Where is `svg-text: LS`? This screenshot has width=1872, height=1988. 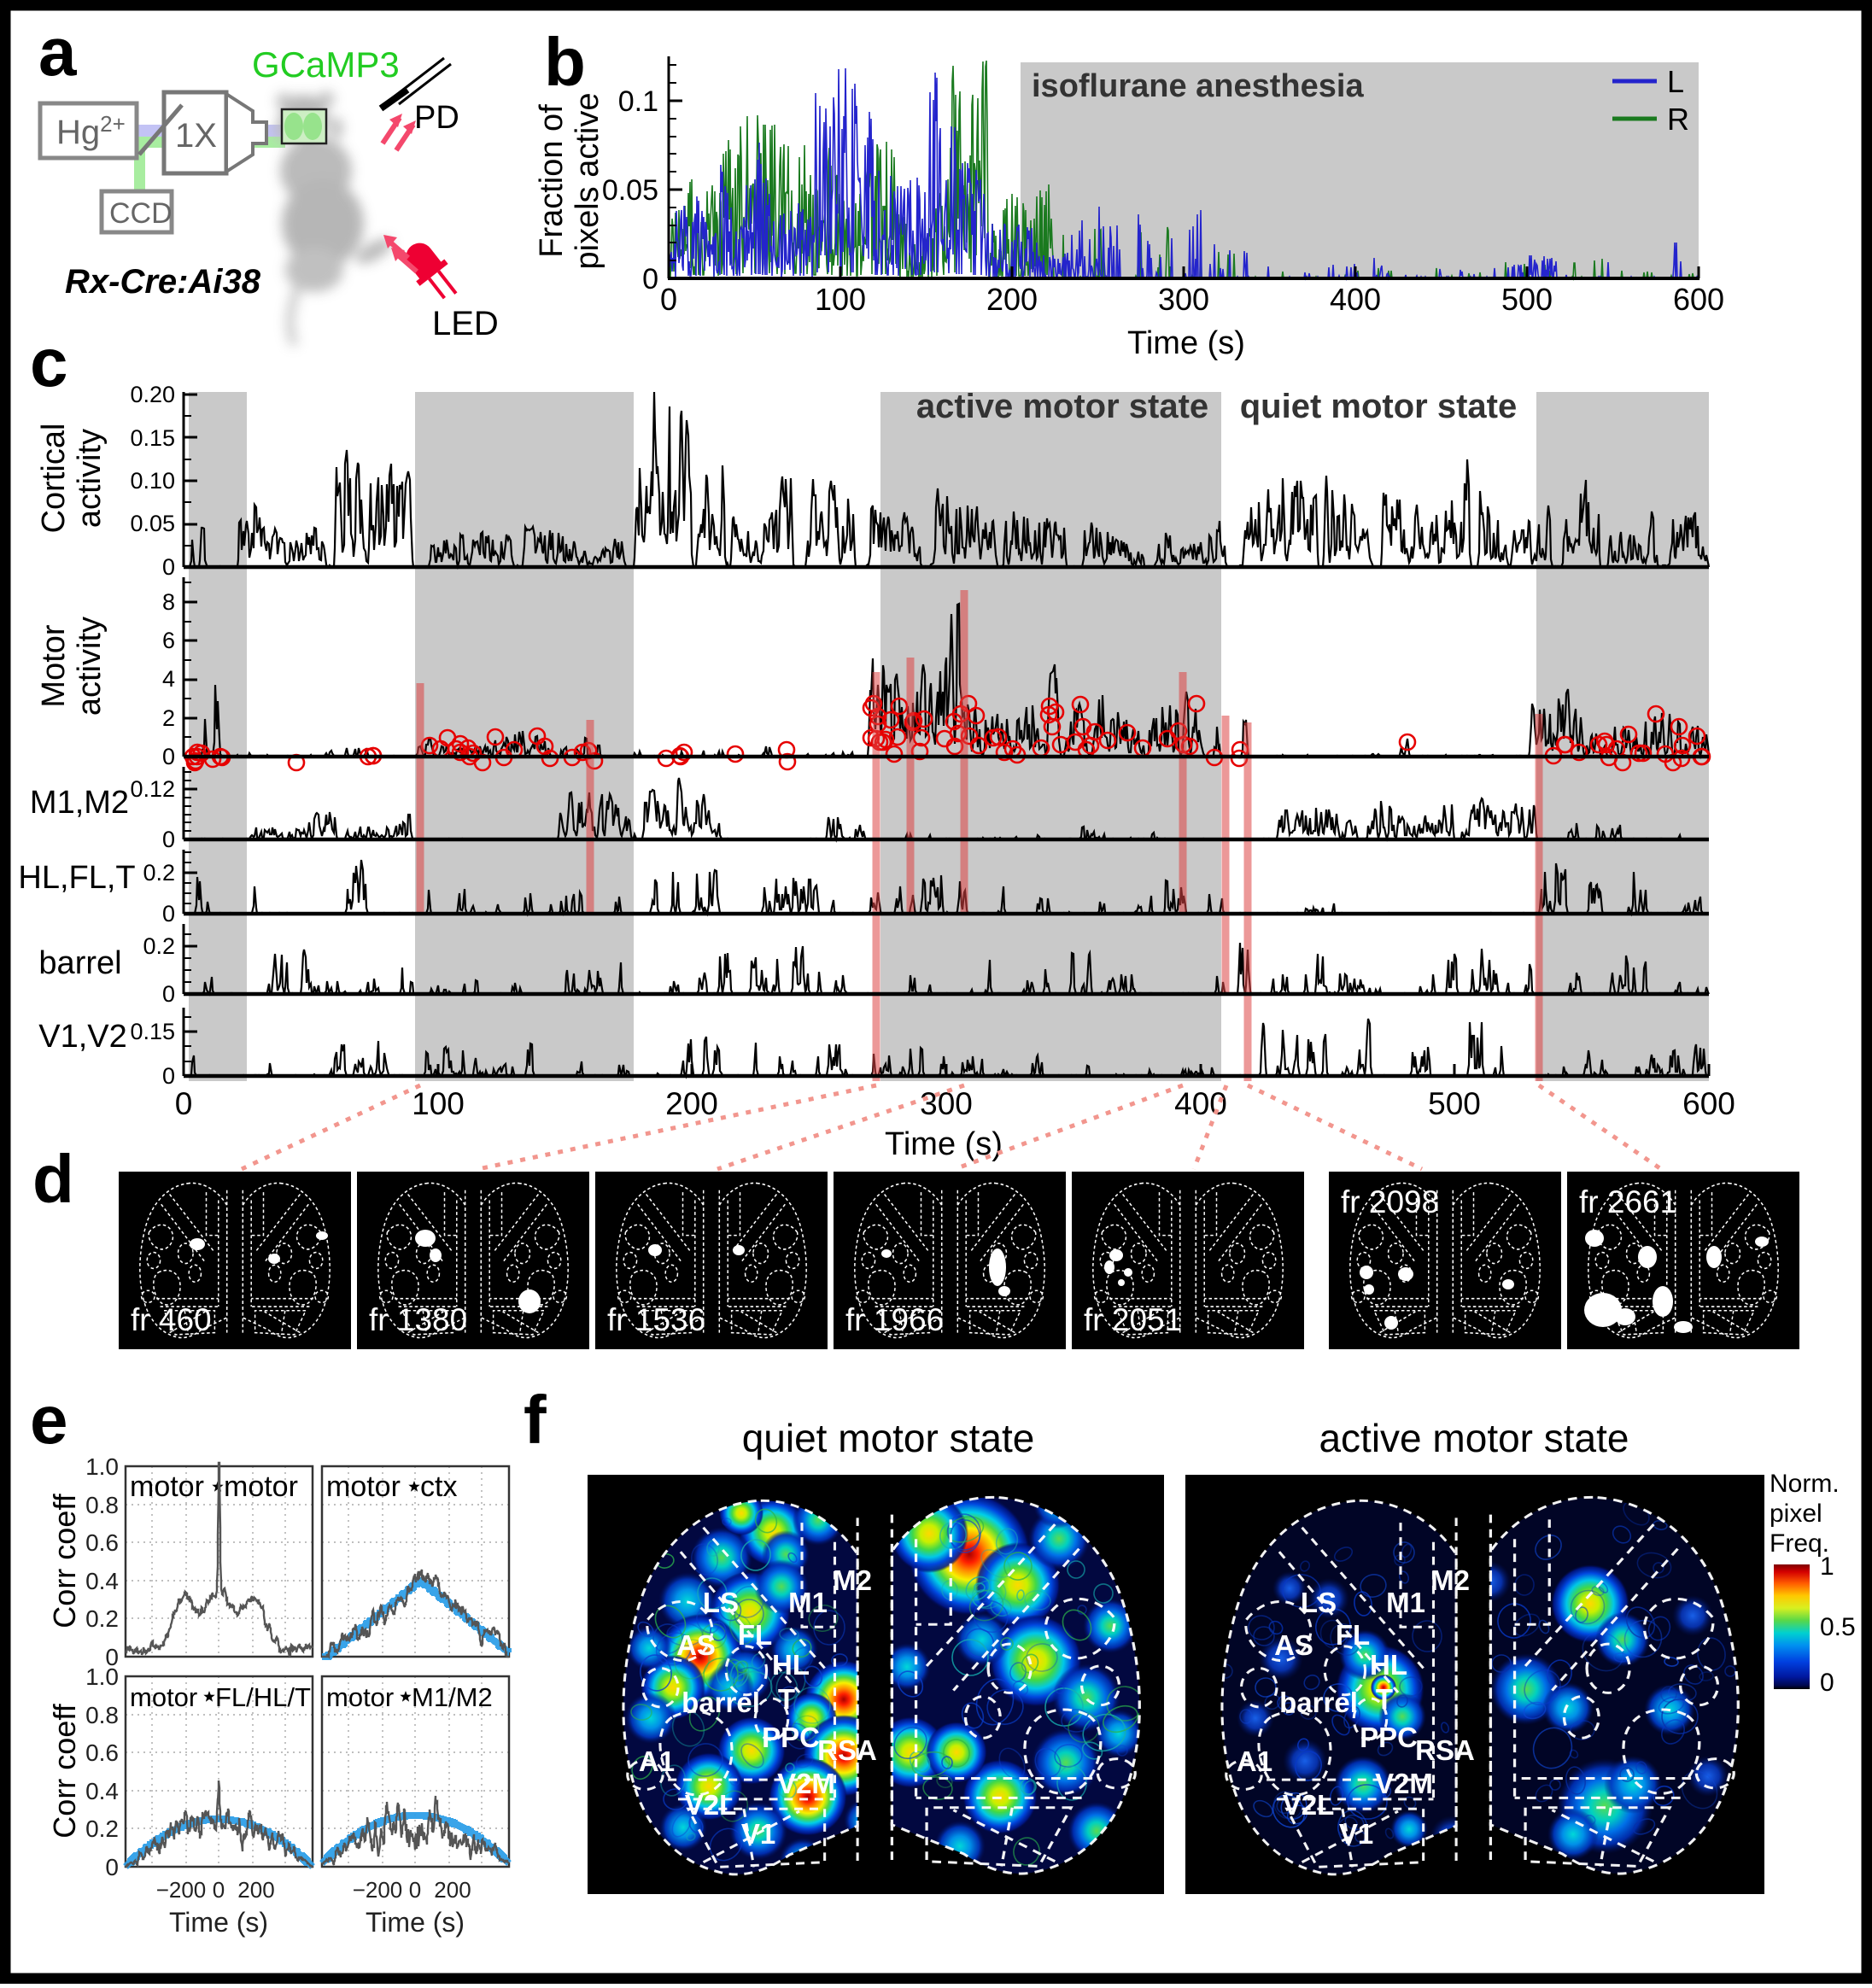
svg-text: LS is located at coordinates (721, 1602).